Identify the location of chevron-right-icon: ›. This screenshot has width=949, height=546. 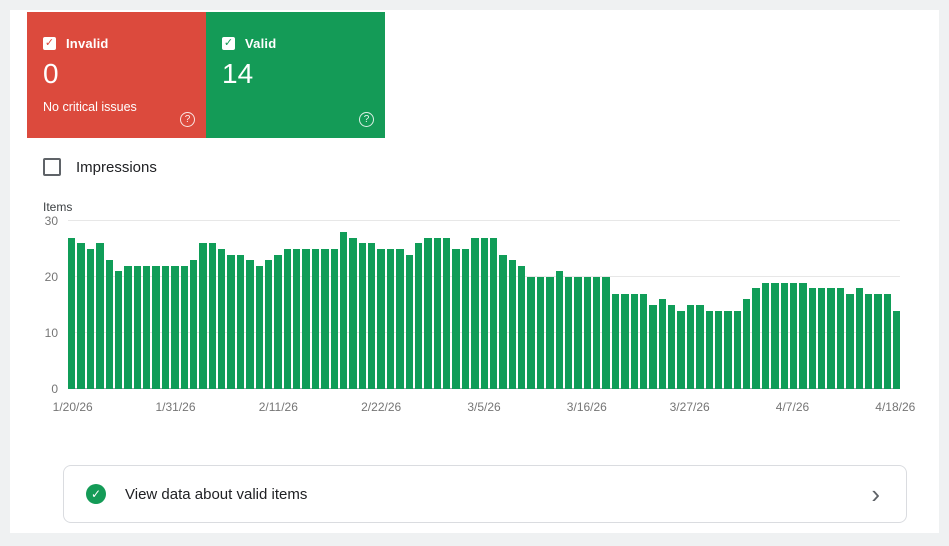
(875, 494).